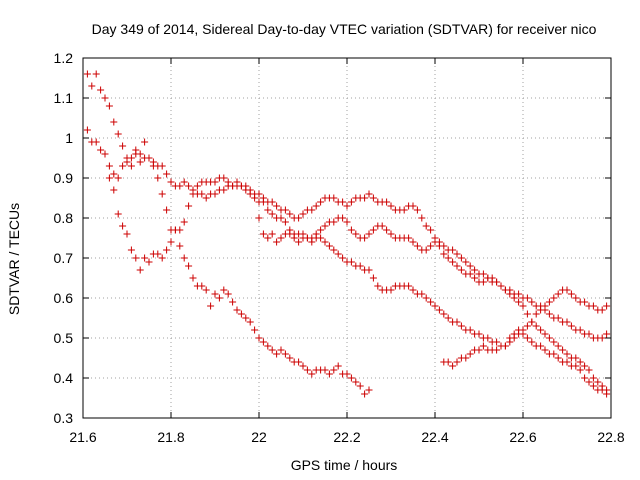  What do you see at coordinates (610, 437) in the screenshot?
I see `x-tick-label: 22.8` at bounding box center [610, 437].